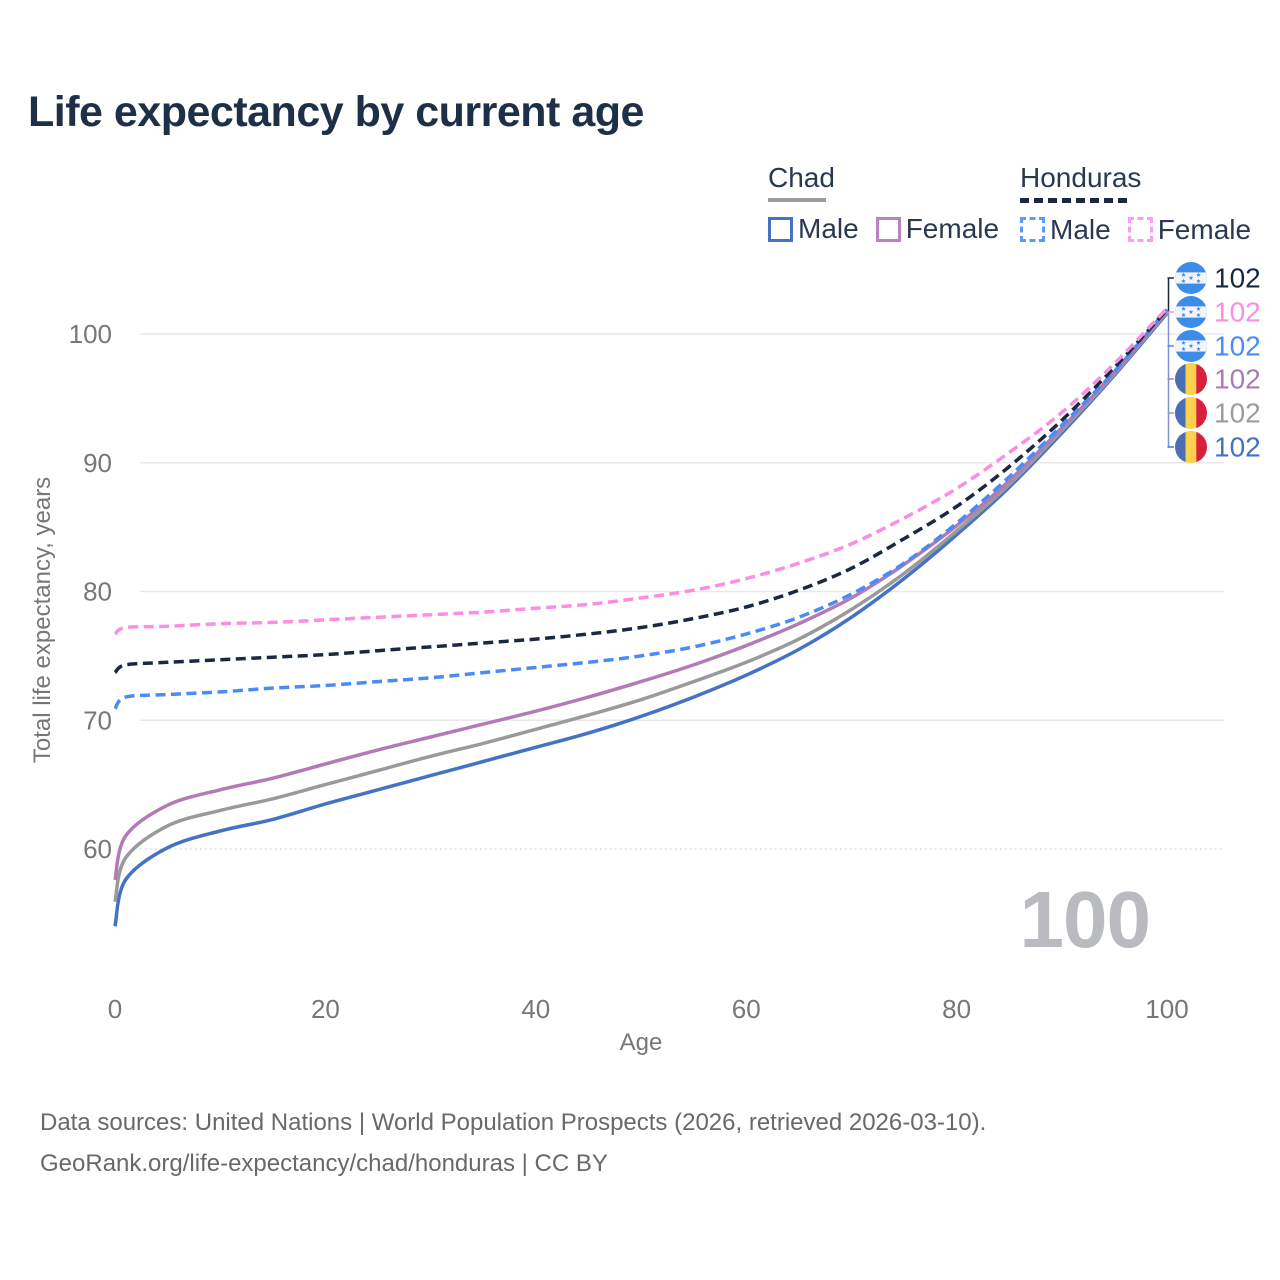  Describe the element at coordinates (1237, 278) in the screenshot. I see `end-value-label-honduras-all: 102` at that location.